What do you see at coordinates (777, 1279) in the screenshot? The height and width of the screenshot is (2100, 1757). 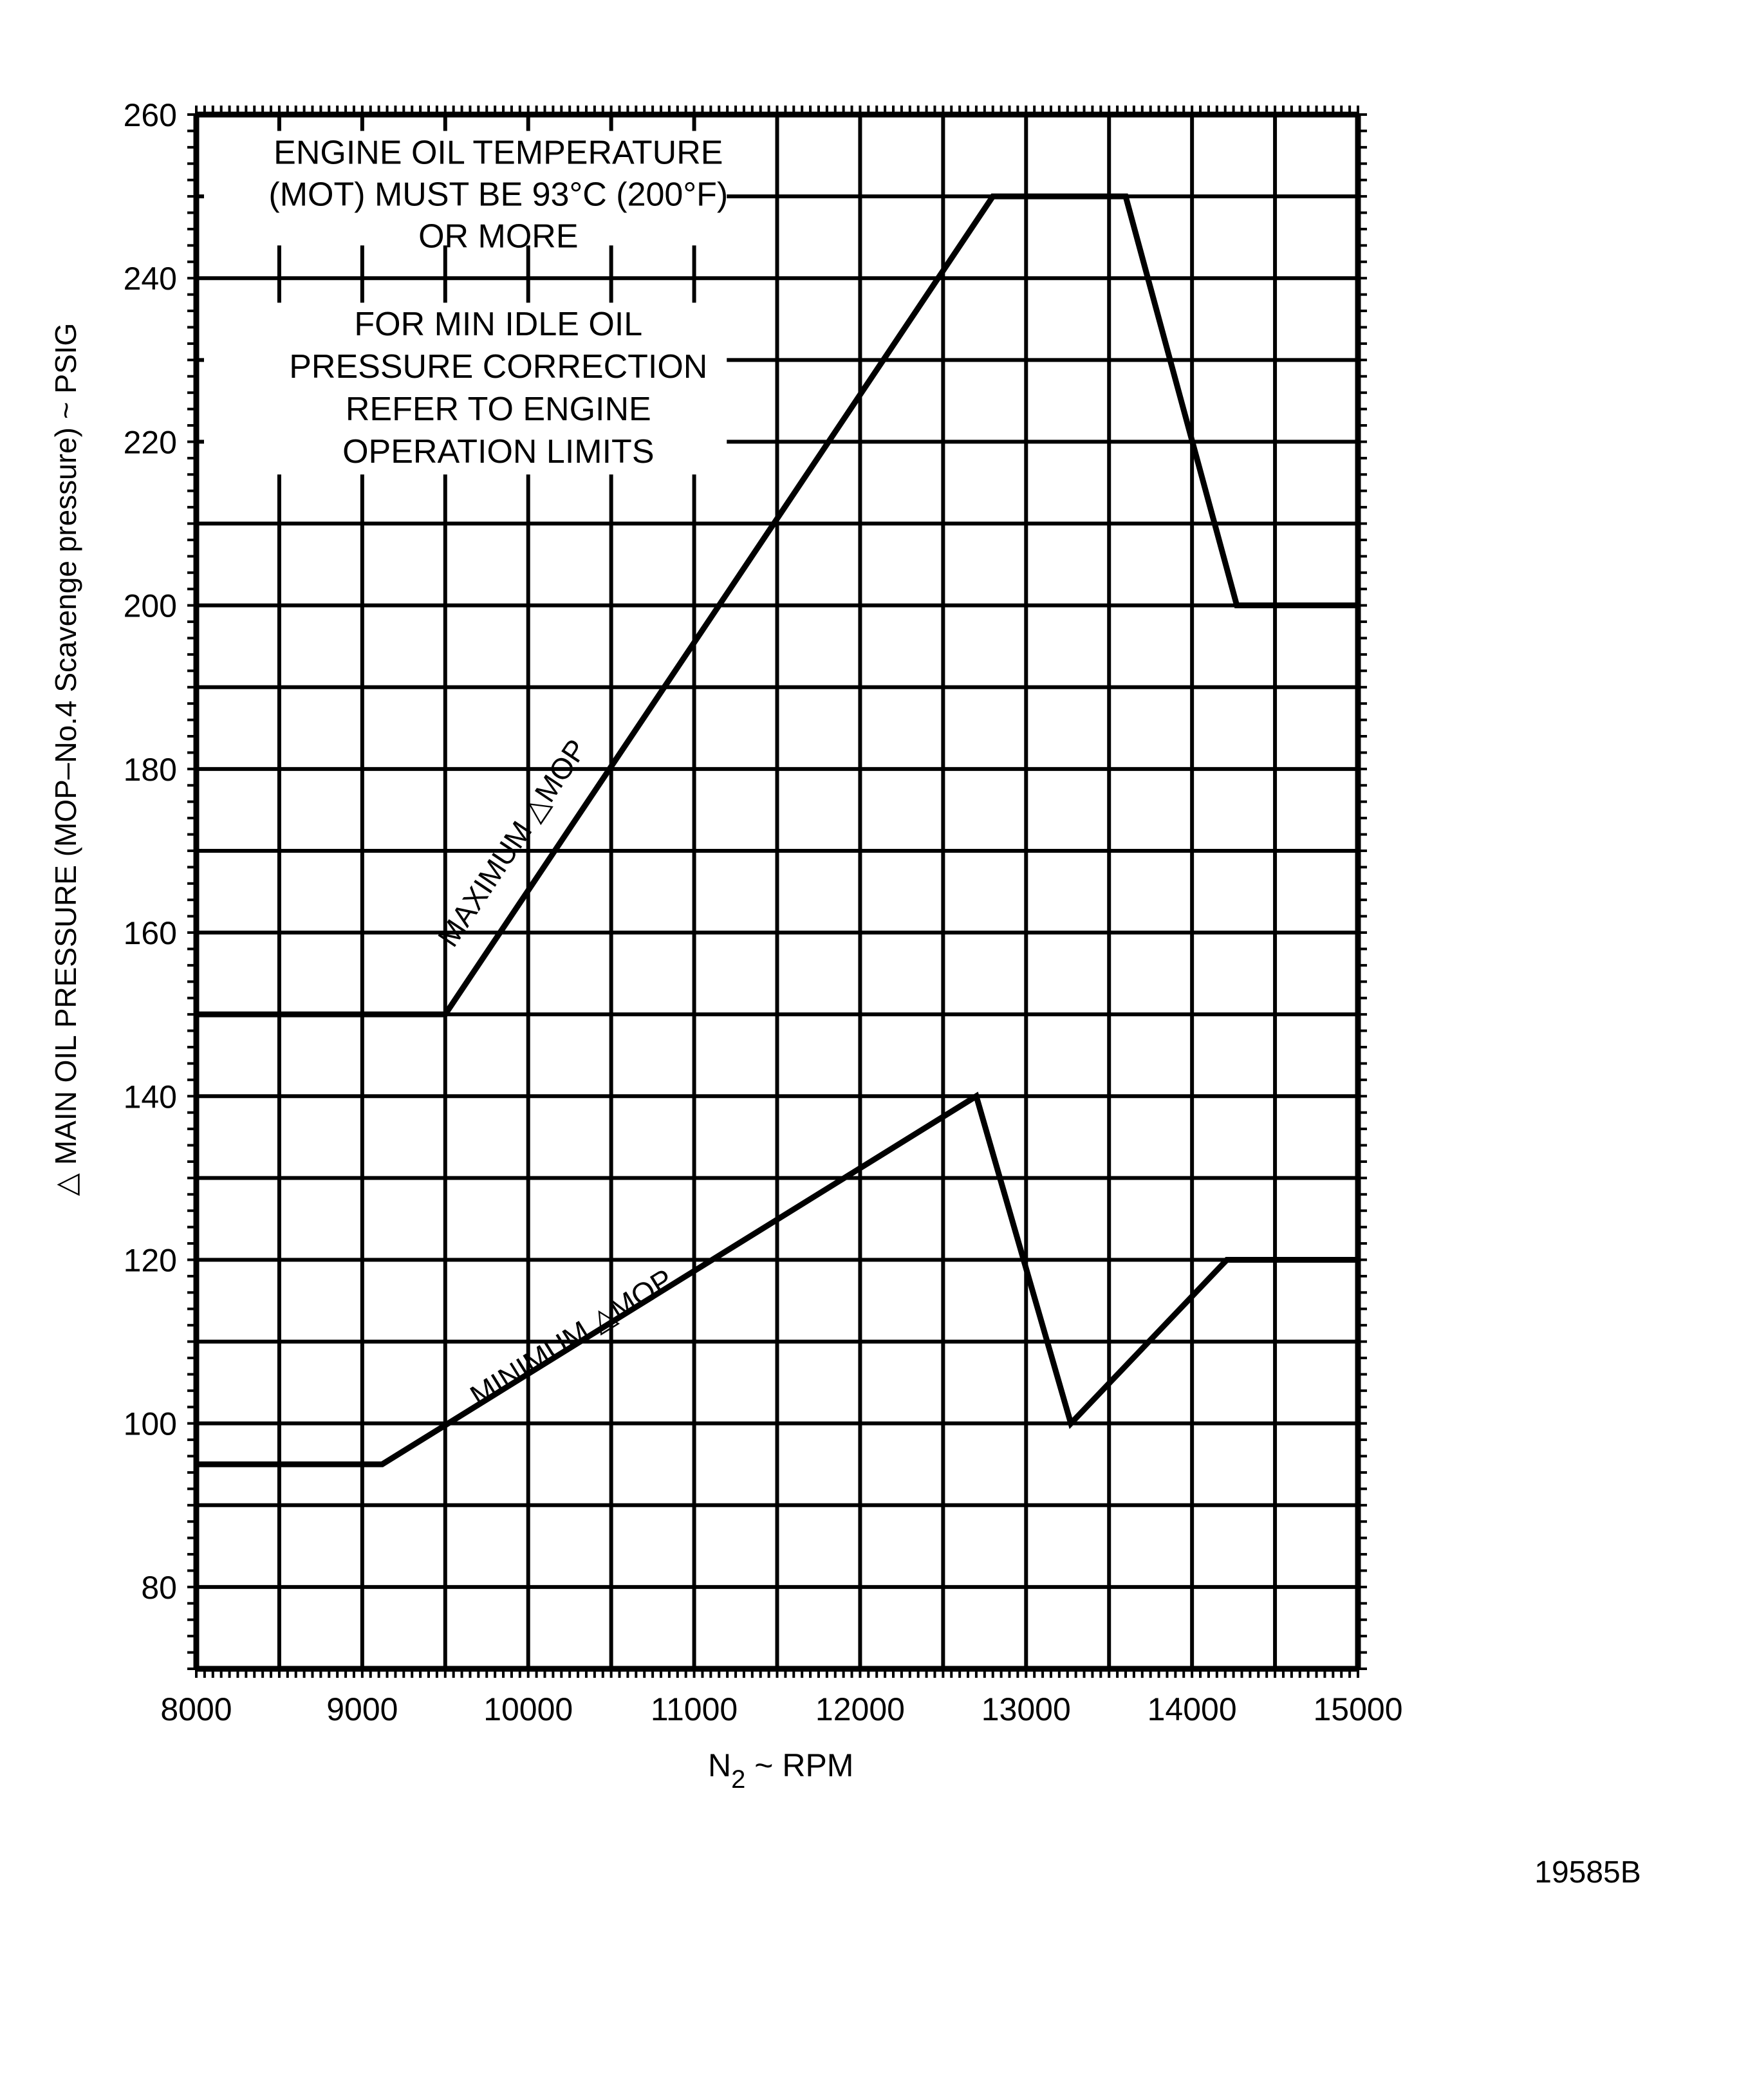 I see `series-line-minimum` at bounding box center [777, 1279].